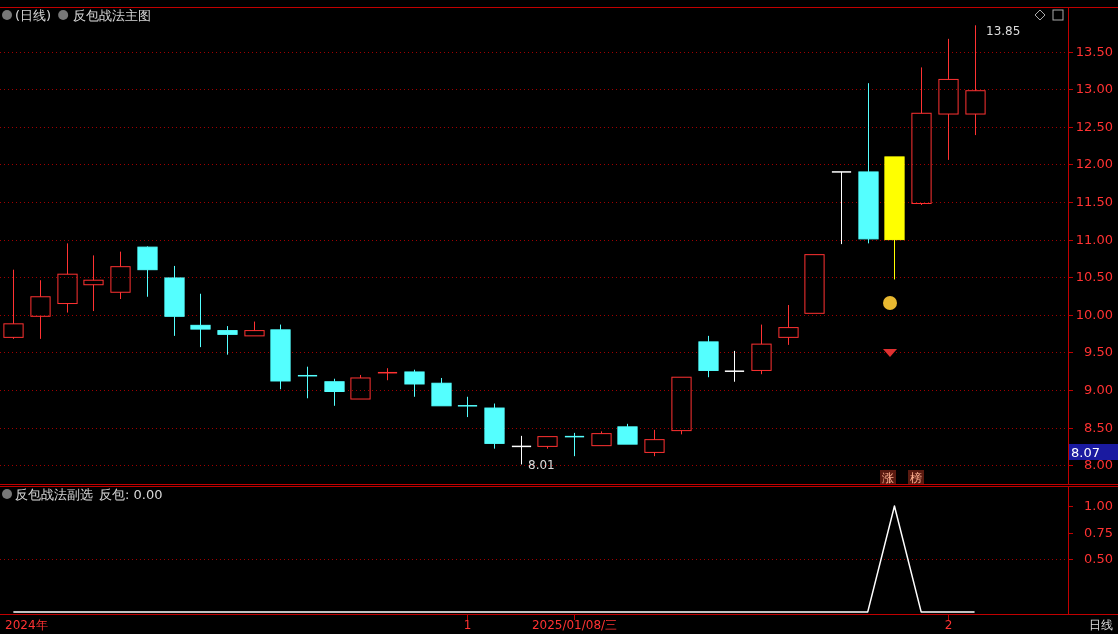 The image size is (1118, 634). I want to click on y-tick-label: 12.50, so click(1094, 126).